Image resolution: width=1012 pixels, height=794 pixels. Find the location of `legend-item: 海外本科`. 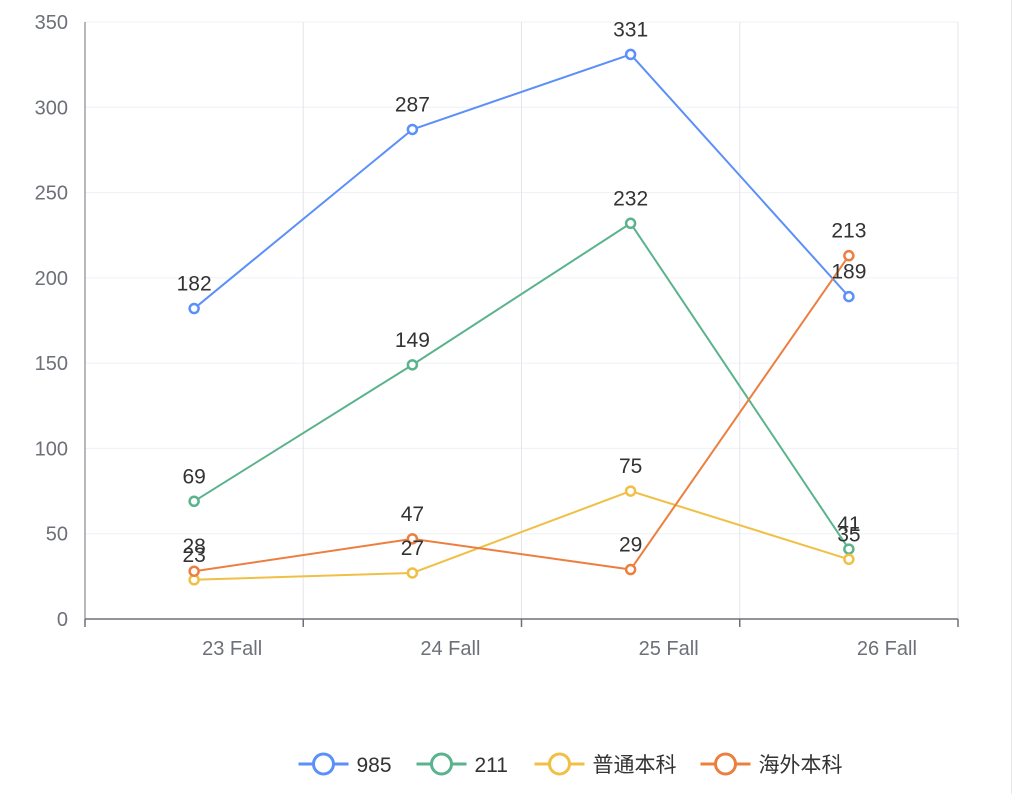

legend-item: 海外本科 is located at coordinates (771, 764).